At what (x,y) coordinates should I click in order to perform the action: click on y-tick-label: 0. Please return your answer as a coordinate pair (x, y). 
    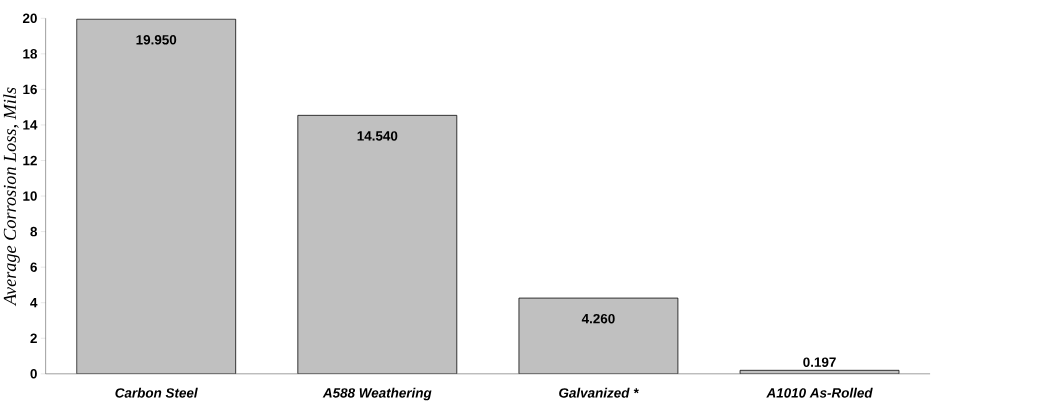
    Looking at the image, I should click on (33, 374).